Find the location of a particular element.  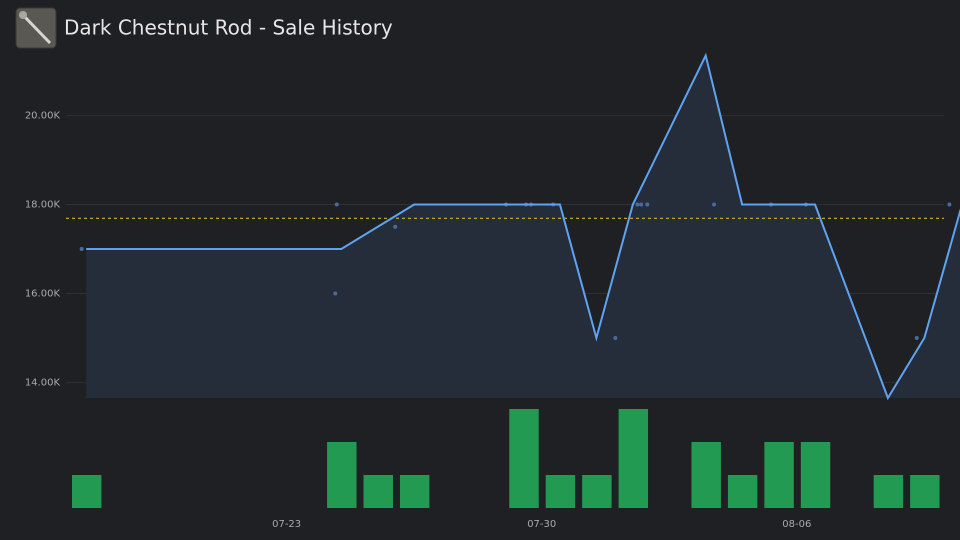

item-icon is located at coordinates (36, 28).